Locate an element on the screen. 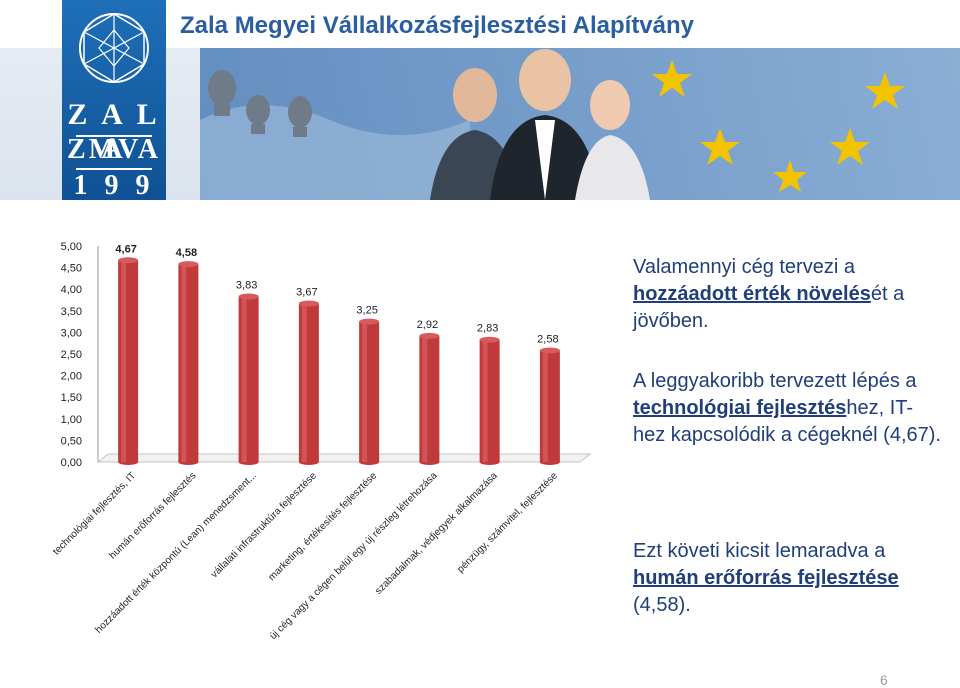 This screenshot has width=960, height=688. data-label: 2,58 is located at coordinates (547, 340).